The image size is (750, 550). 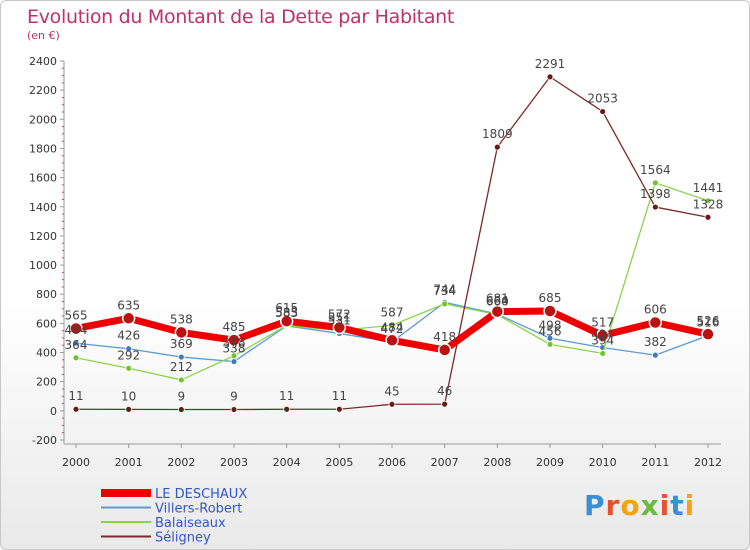 I want to click on x-tick-label: 2001, so click(x=129, y=462).